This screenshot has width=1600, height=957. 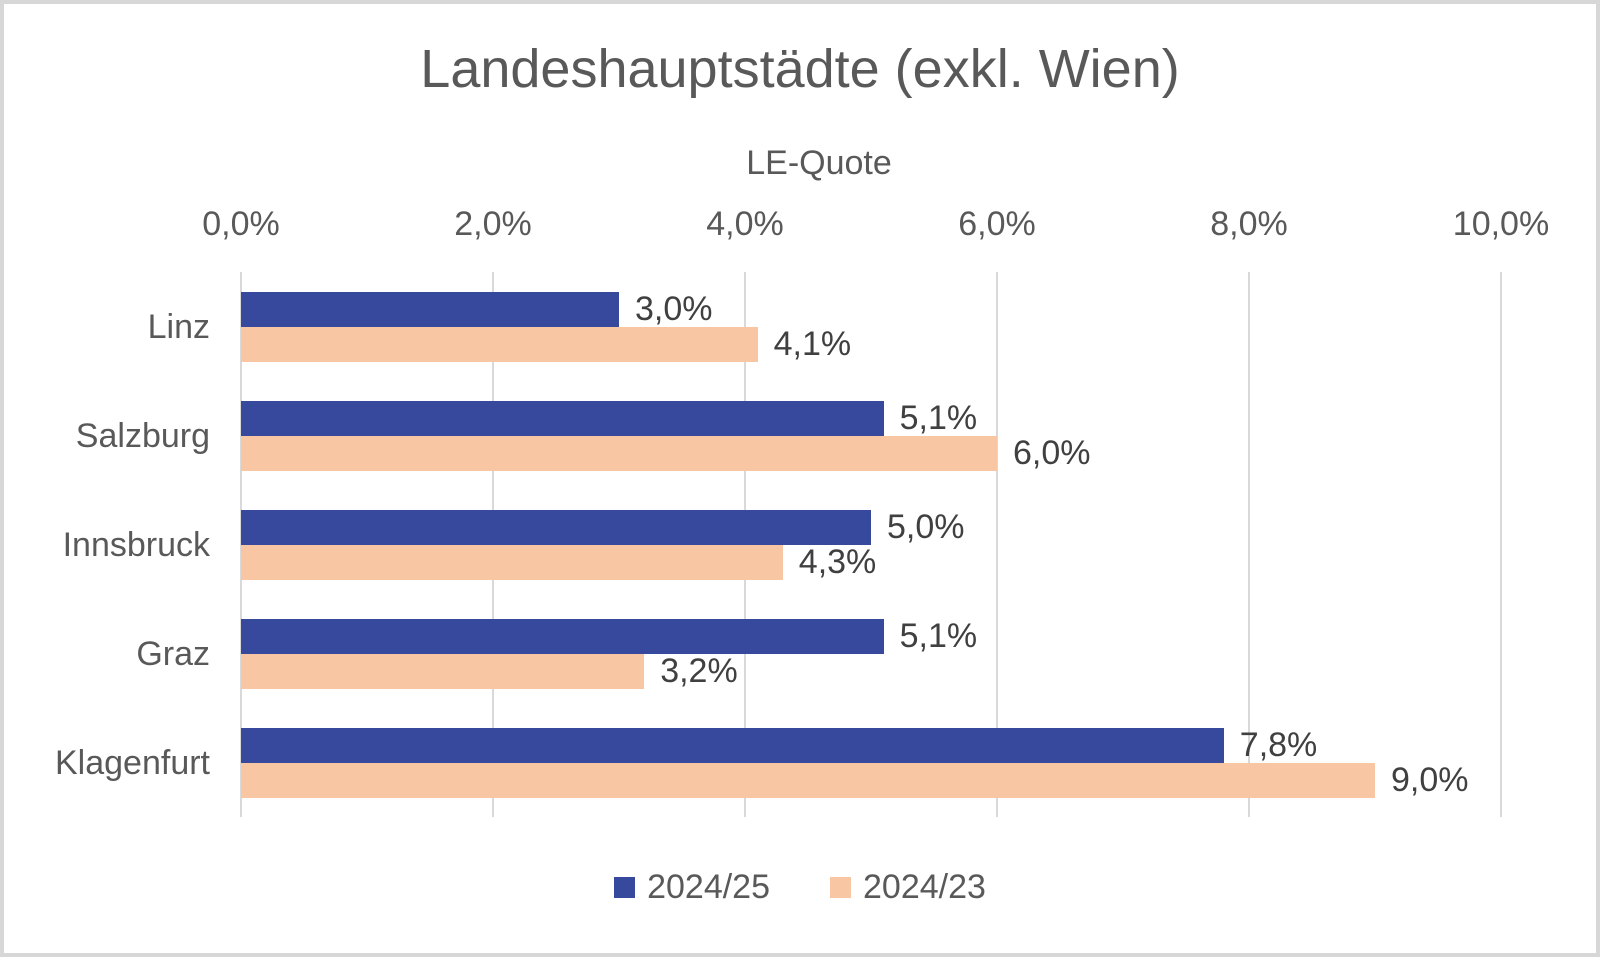 What do you see at coordinates (1278, 744) in the screenshot?
I see `data-label-2024-25-klagenfurt: 7,8%` at bounding box center [1278, 744].